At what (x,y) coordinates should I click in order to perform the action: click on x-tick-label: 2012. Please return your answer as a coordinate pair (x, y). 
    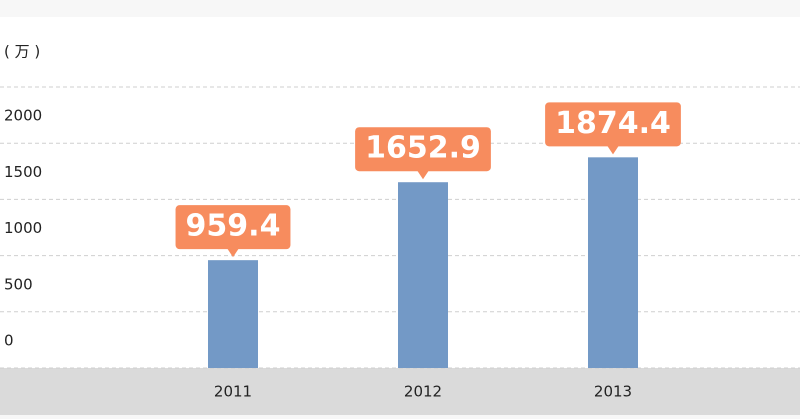
    Looking at the image, I should click on (423, 392).